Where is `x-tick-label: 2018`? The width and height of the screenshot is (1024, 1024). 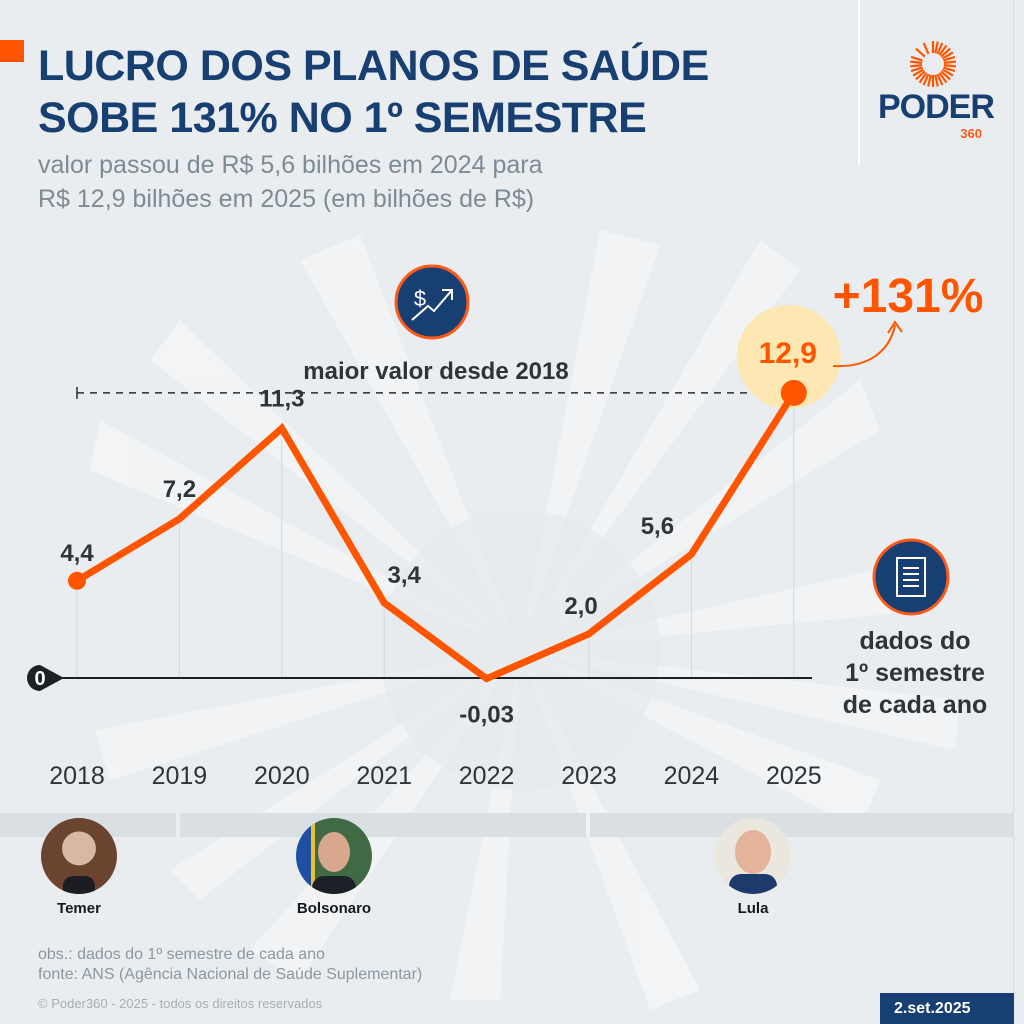
x-tick-label: 2018 is located at coordinates (77, 776).